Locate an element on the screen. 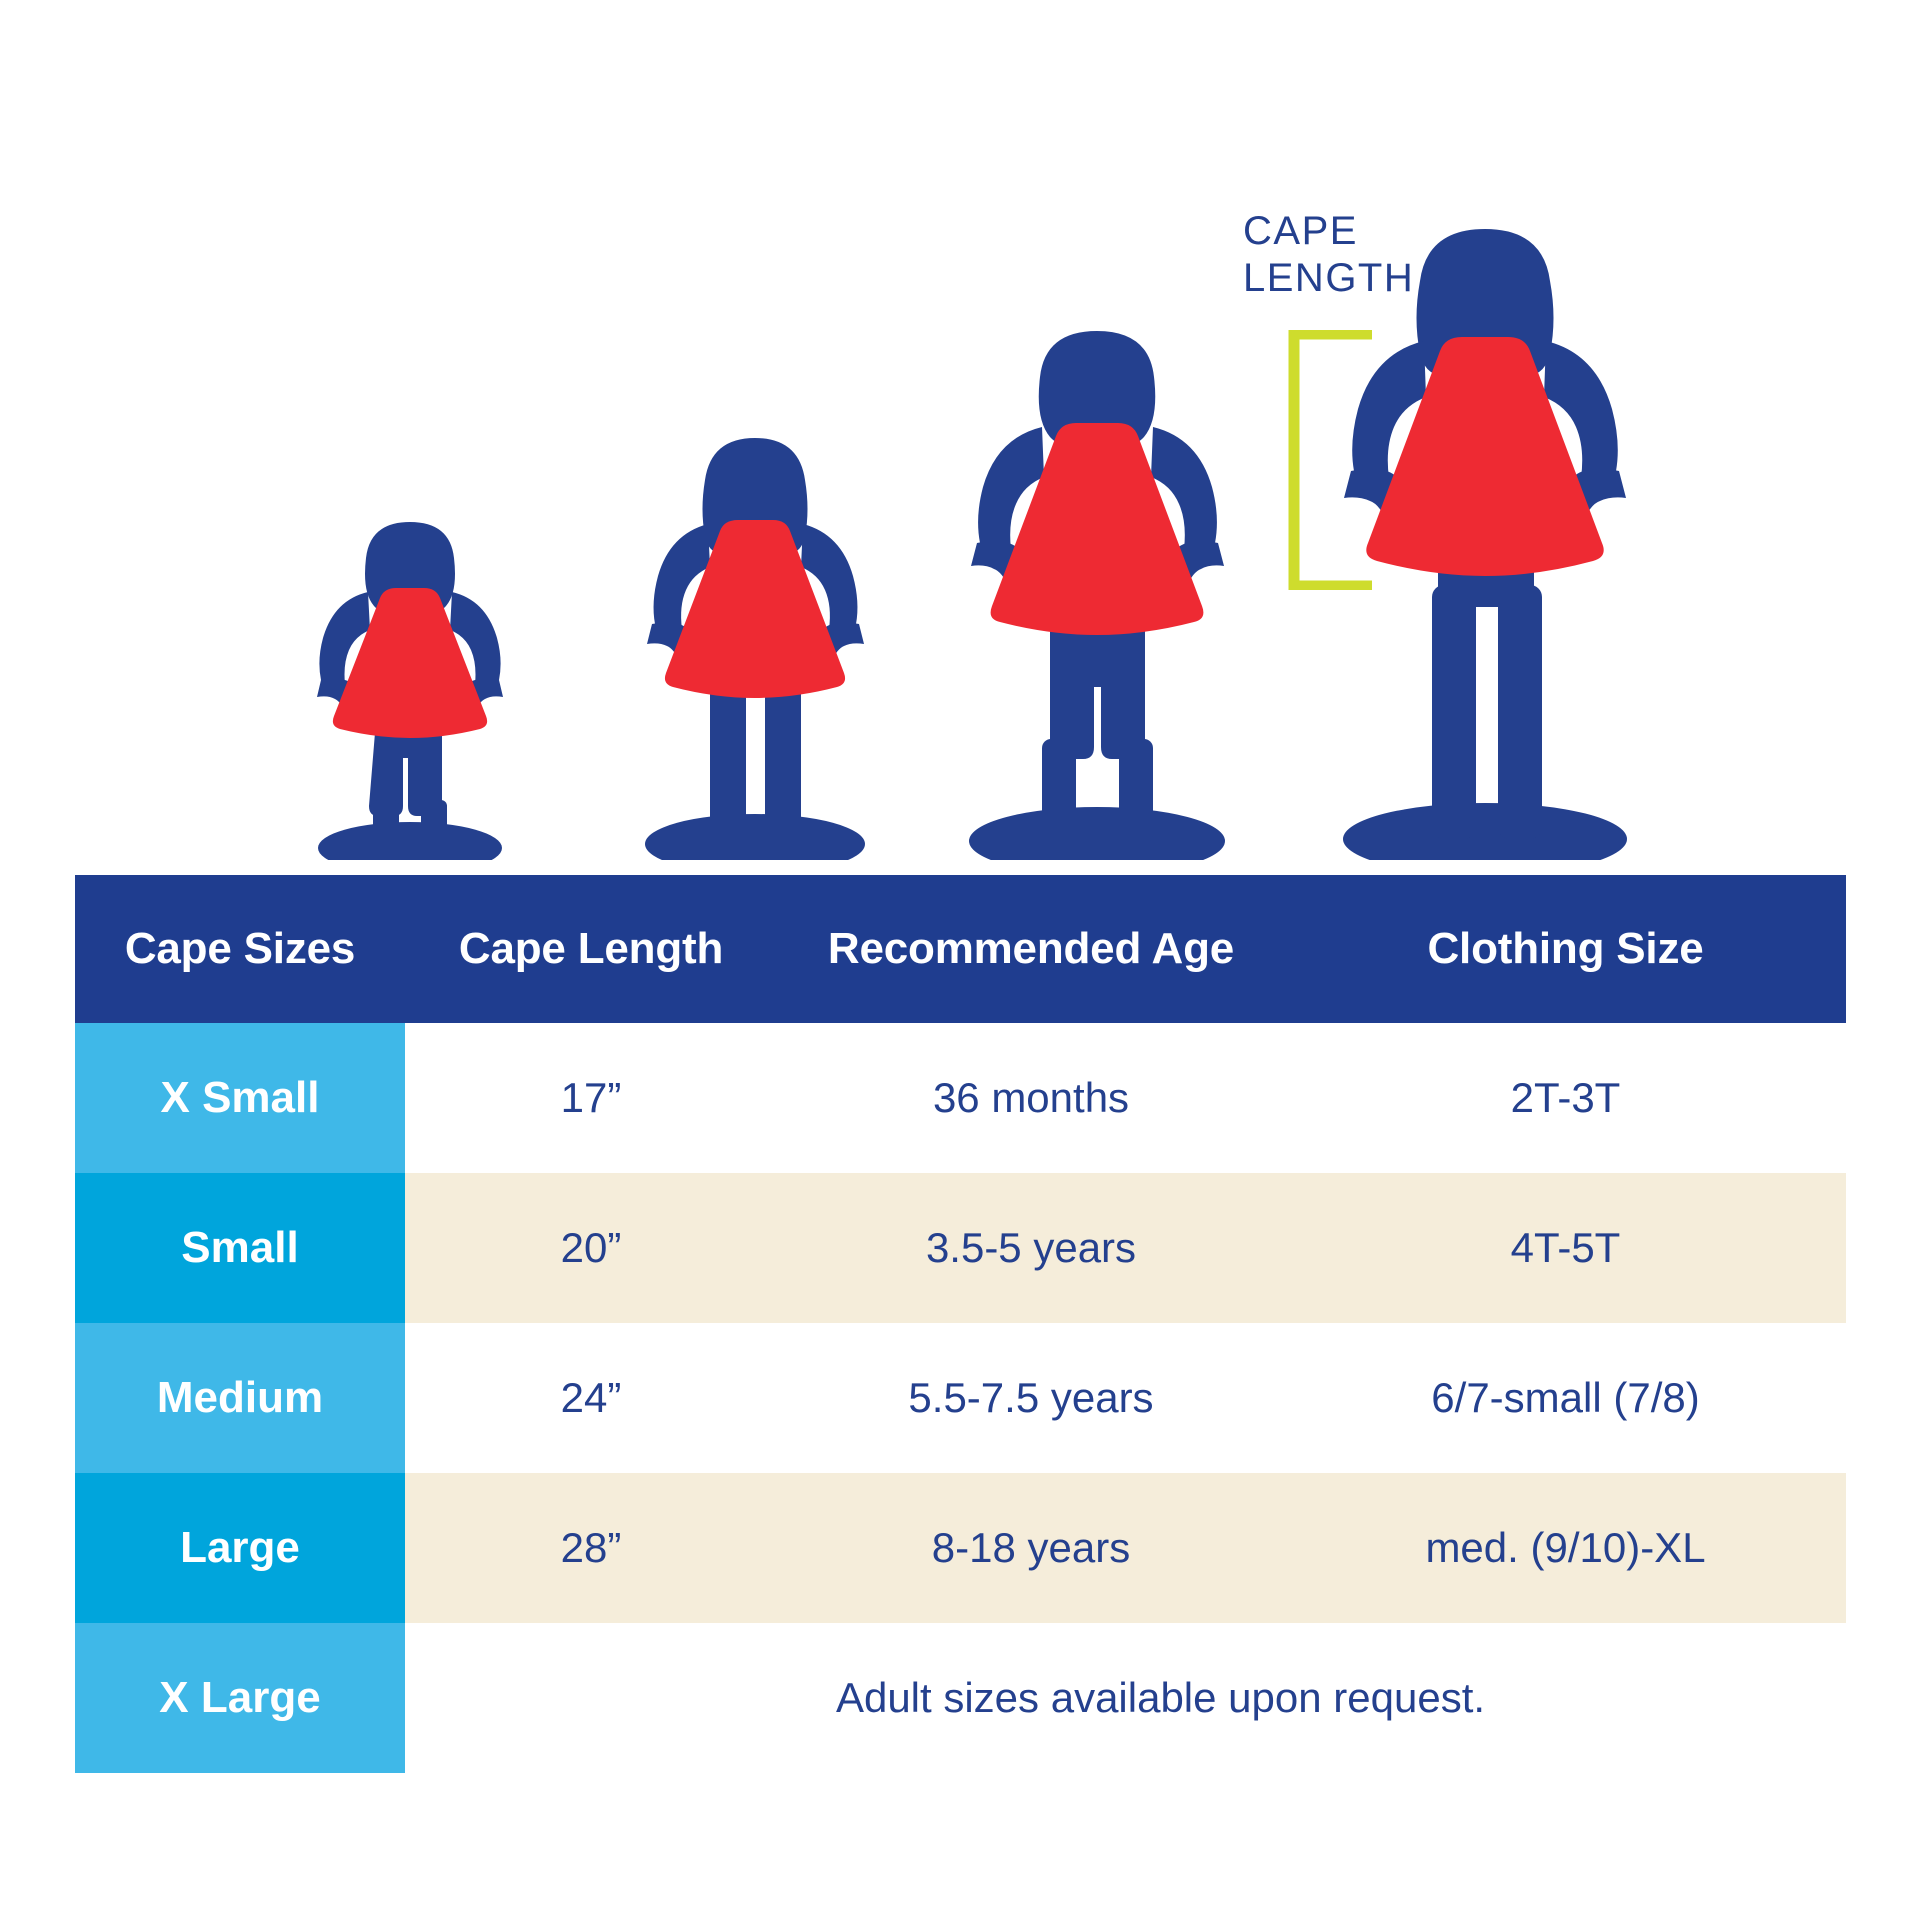  table-row: Small 20” 3.5-5 years 4T-5T is located at coordinates (960, 1248).